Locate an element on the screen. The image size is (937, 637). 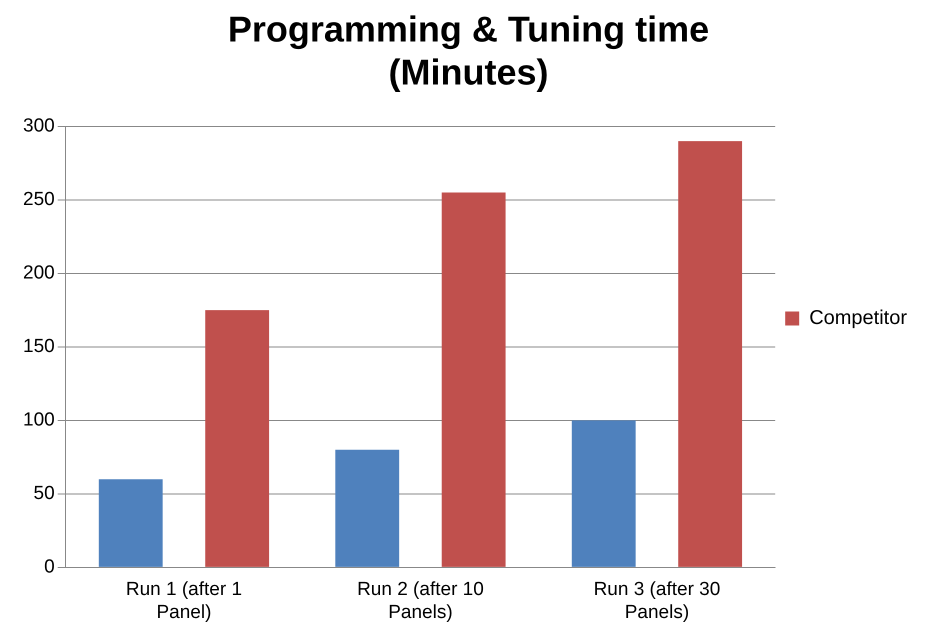
y-tick-label: 0 is located at coordinates (49, 567).